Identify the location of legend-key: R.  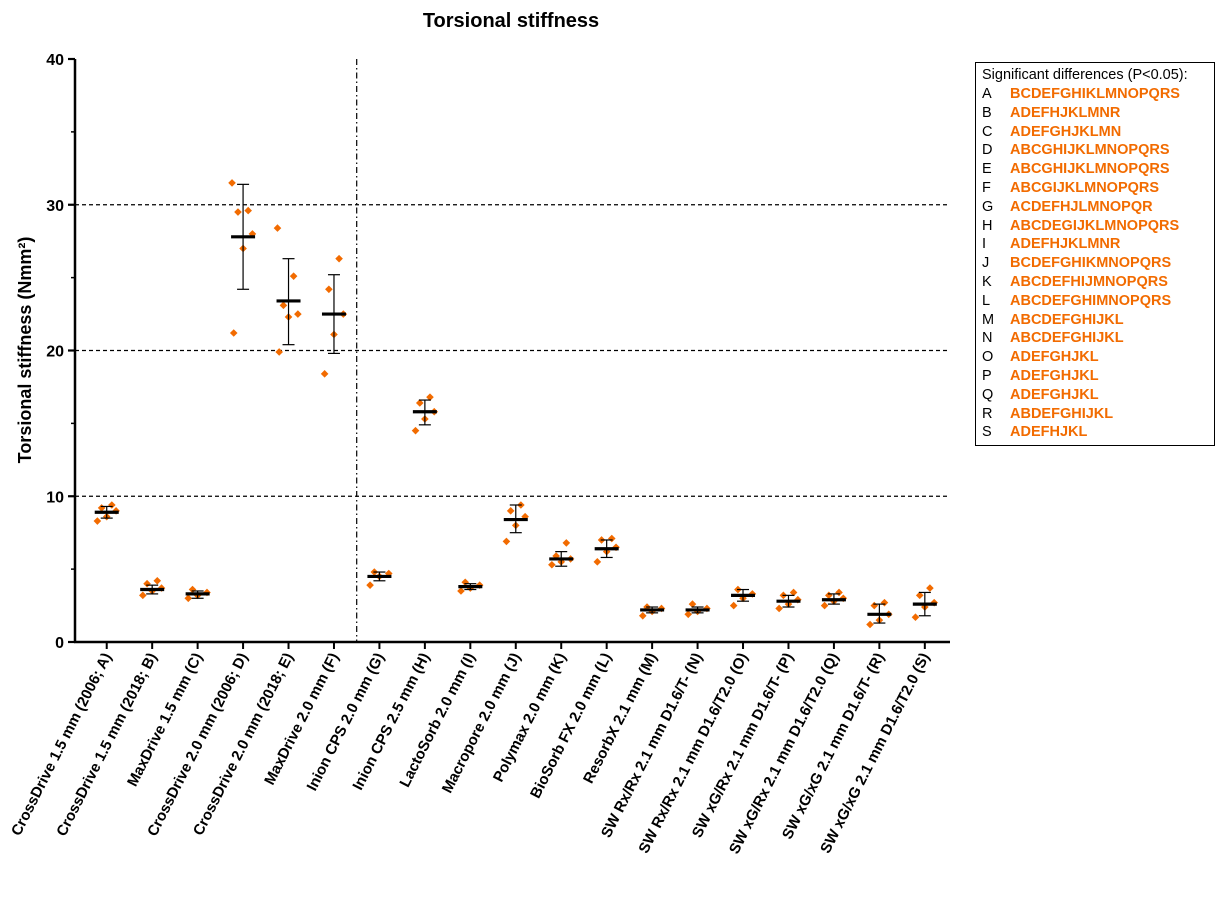
(987, 413).